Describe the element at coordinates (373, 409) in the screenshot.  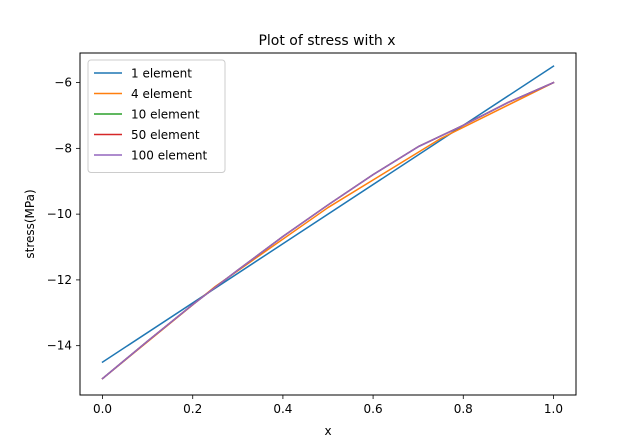
I see `x-tick-label: 0.6` at that location.